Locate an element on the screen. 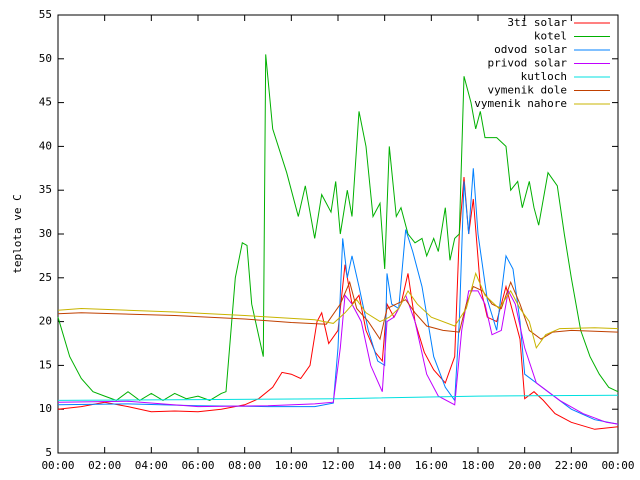 Image resolution: width=640 pixels, height=480 pixels. y-tick-label: 45 is located at coordinates (45, 102).